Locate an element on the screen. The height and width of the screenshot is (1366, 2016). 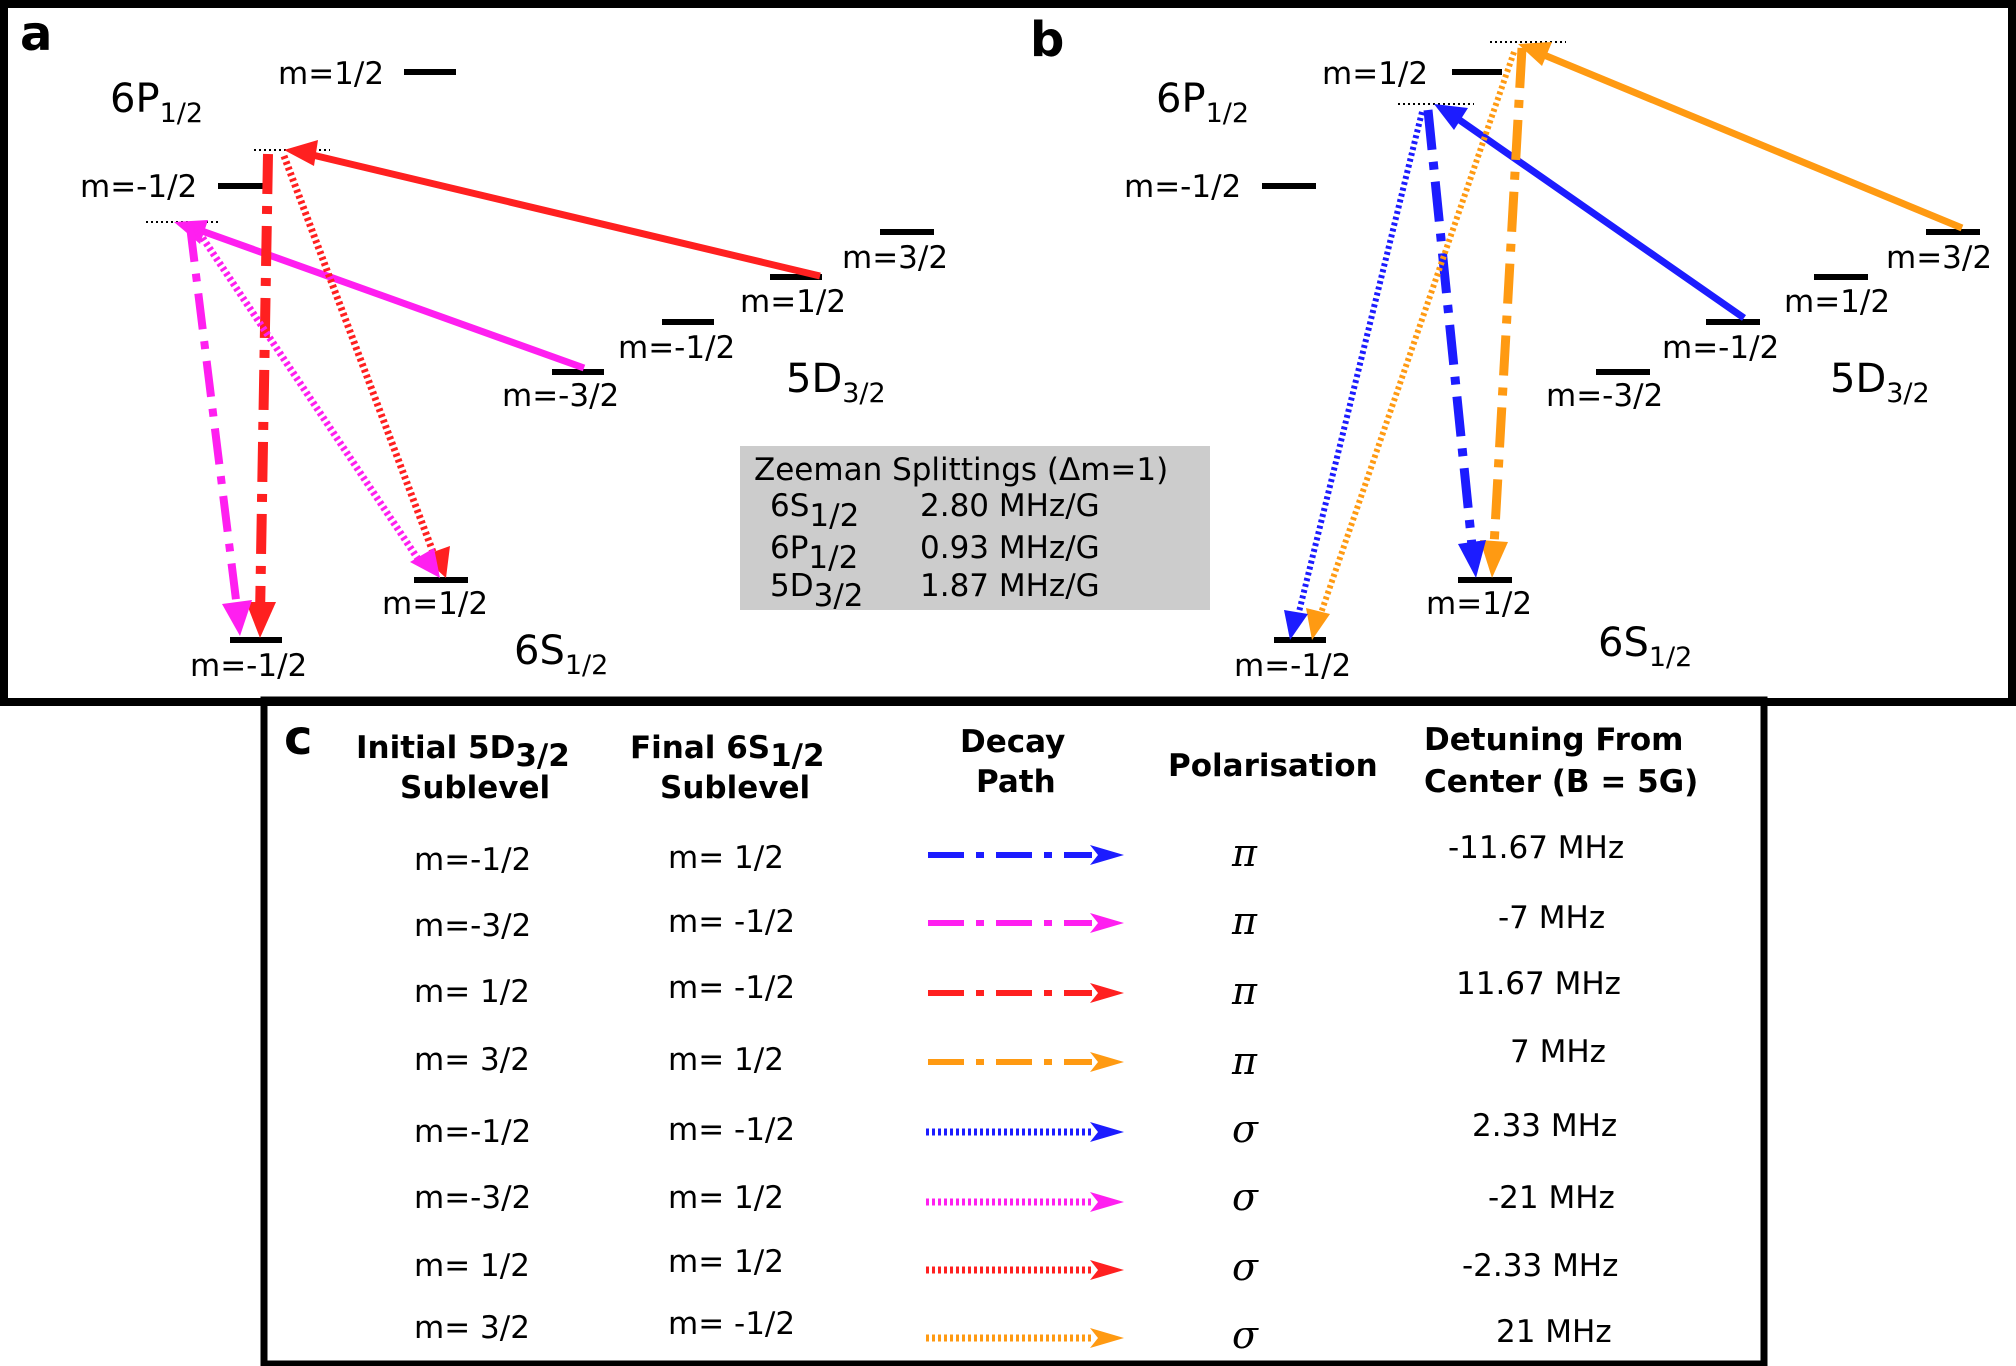
zeeman-row-6s-value: 2.80 MHz/G is located at coordinates (1010, 506).